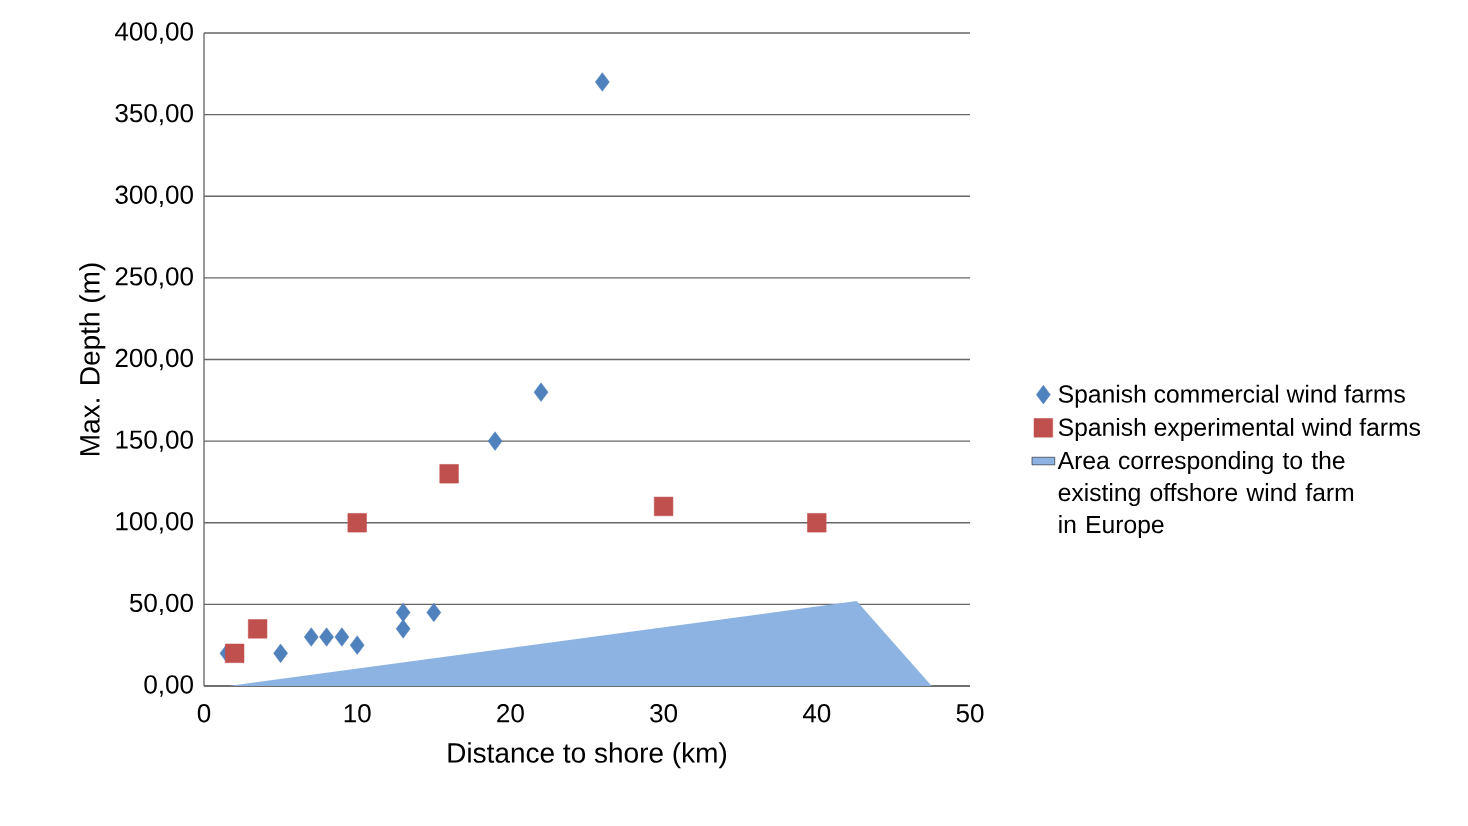 This screenshot has width=1468, height=826. What do you see at coordinates (92, 359) in the screenshot?
I see `y-axis-title: Max. Depth (m)` at bounding box center [92, 359].